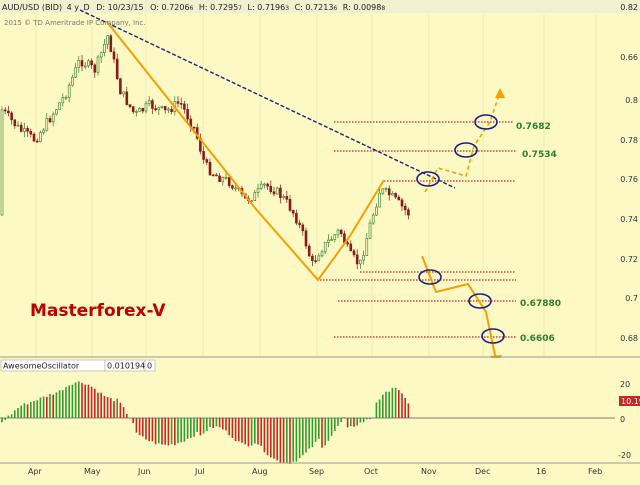  What do you see at coordinates (260, 471) in the screenshot?
I see `time-tick: Aug` at bounding box center [260, 471].